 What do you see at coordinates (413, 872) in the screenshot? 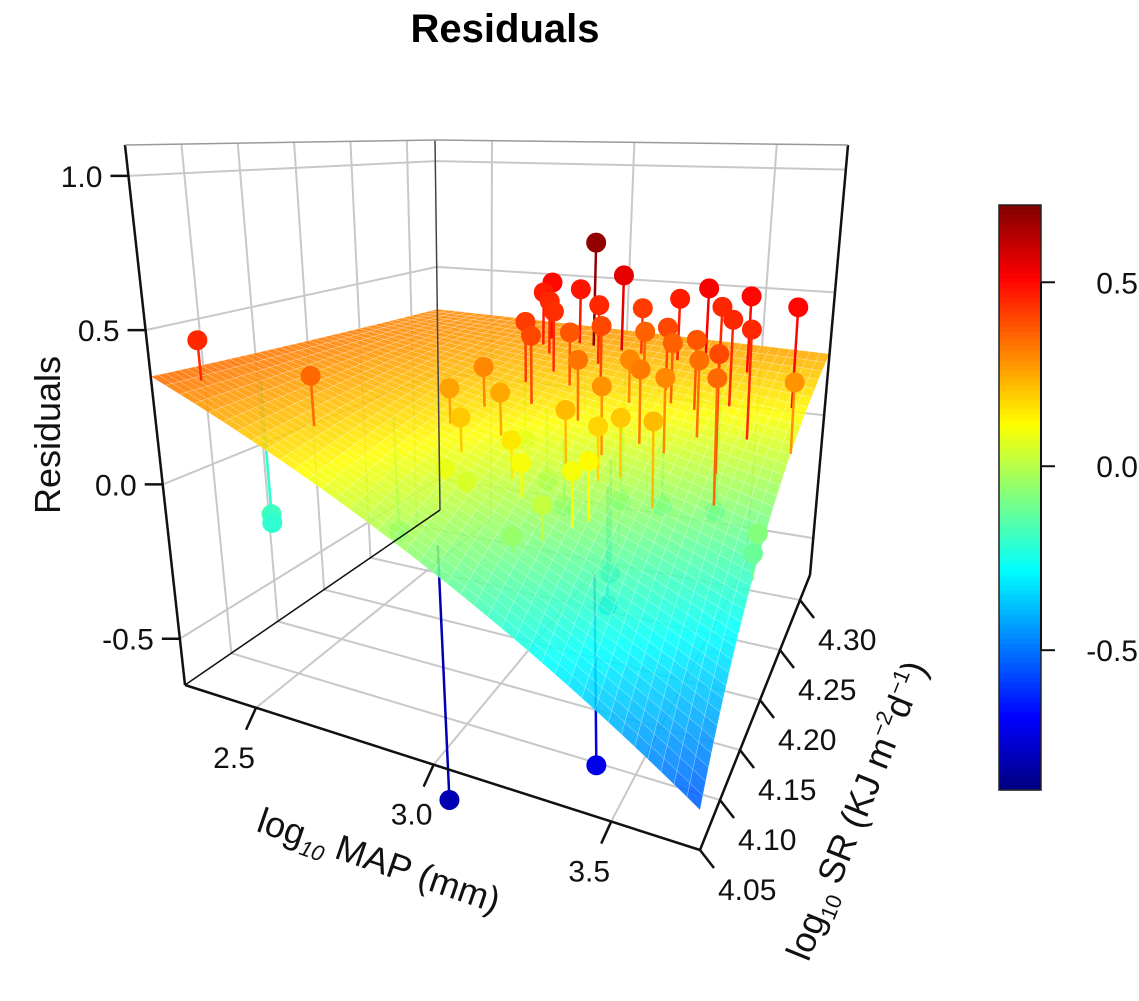
I see `x-label-rest: MAP (mm)` at bounding box center [413, 872].